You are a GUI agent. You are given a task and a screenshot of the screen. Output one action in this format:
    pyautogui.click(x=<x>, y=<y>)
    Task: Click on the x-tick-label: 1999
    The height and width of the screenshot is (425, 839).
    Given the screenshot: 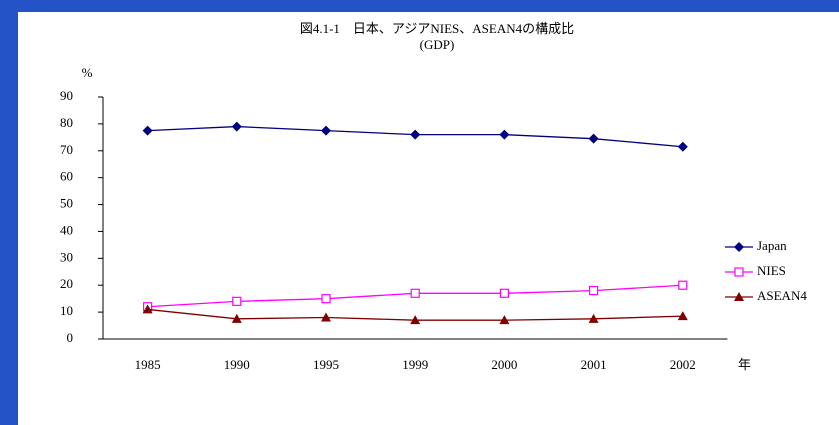 What is the action you would take?
    pyautogui.click(x=415, y=364)
    